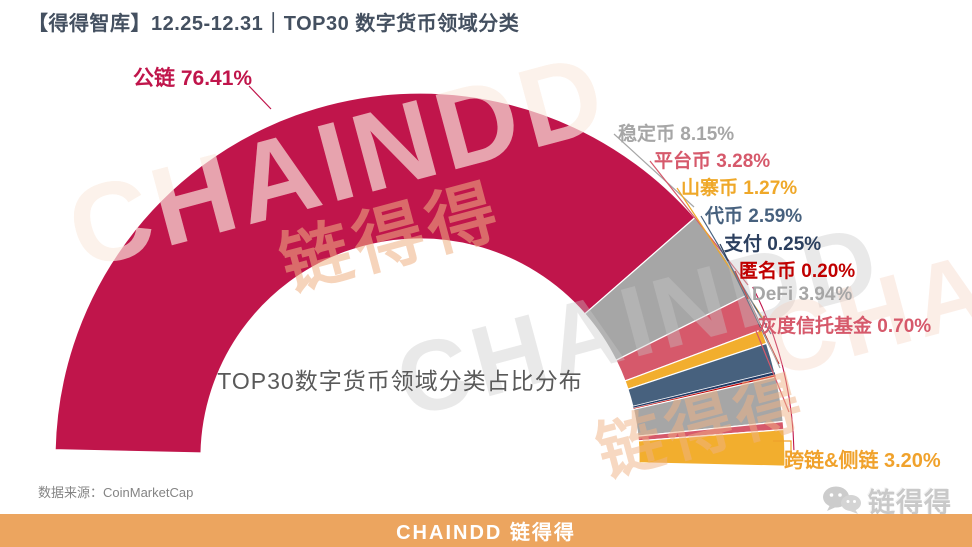  Describe the element at coordinates (486, 533) in the screenshot. I see `footer-bar-text: CHAINDD 链得得` at that location.